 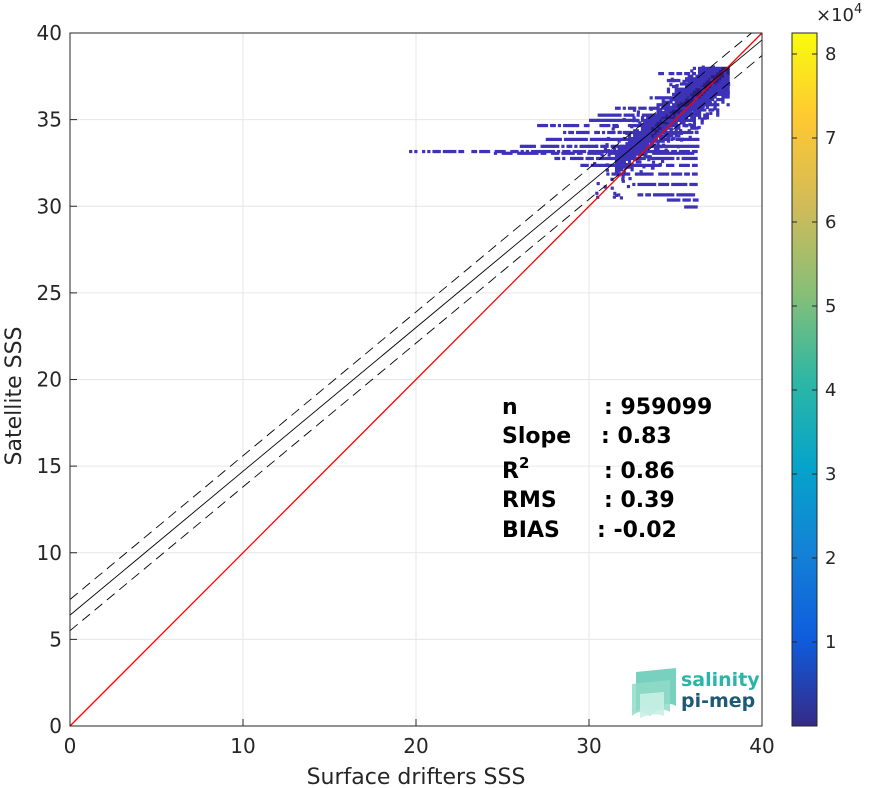 I want to click on y-tick-label-3: 15, so click(x=49, y=466).